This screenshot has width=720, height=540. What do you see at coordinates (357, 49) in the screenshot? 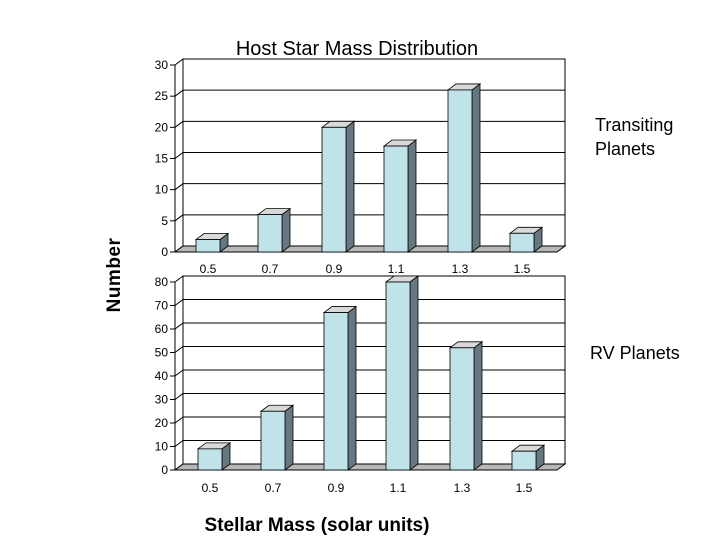
I see `chart-title: Host Star Mass Distribution` at bounding box center [357, 49].